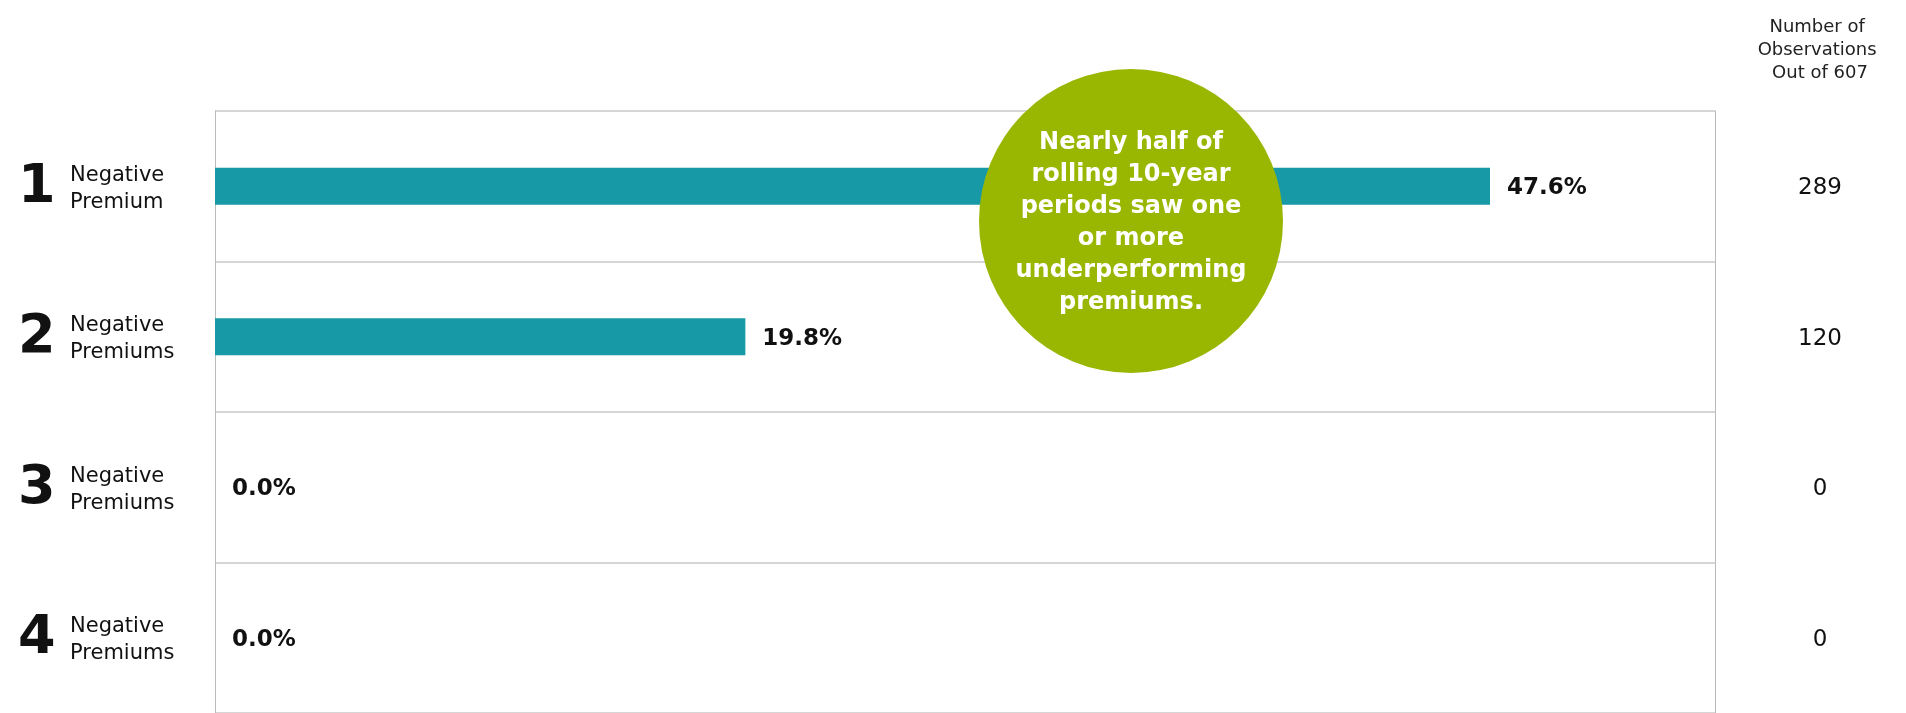  Describe the element at coordinates (1820, 336) in the screenshot. I see `text: 120` at that location.